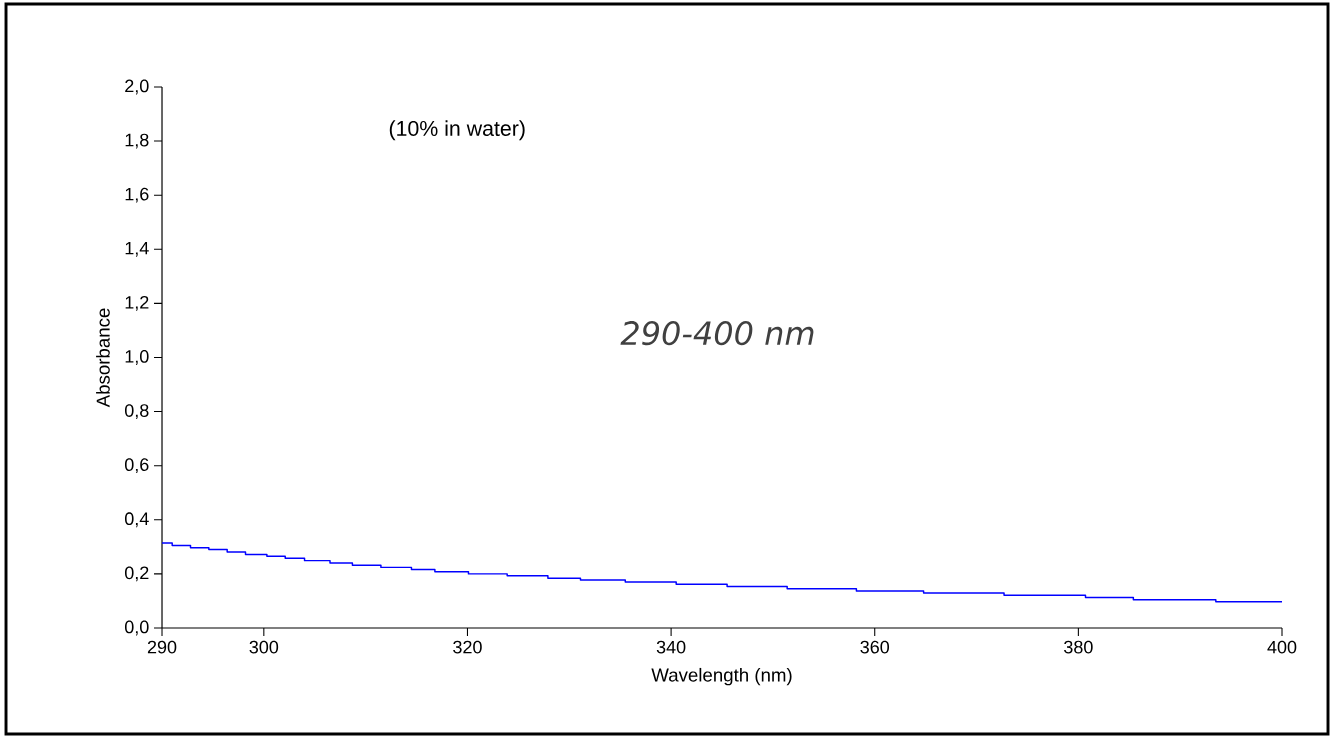 This screenshot has height=738, width=1334. I want to click on y-tick-label: 1,8, so click(137, 141).